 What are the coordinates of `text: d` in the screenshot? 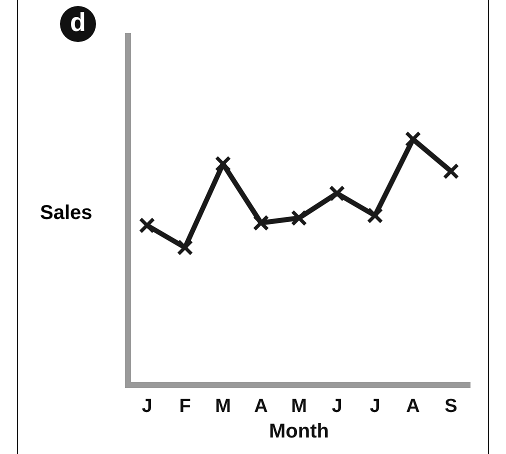 It's located at (78, 24).